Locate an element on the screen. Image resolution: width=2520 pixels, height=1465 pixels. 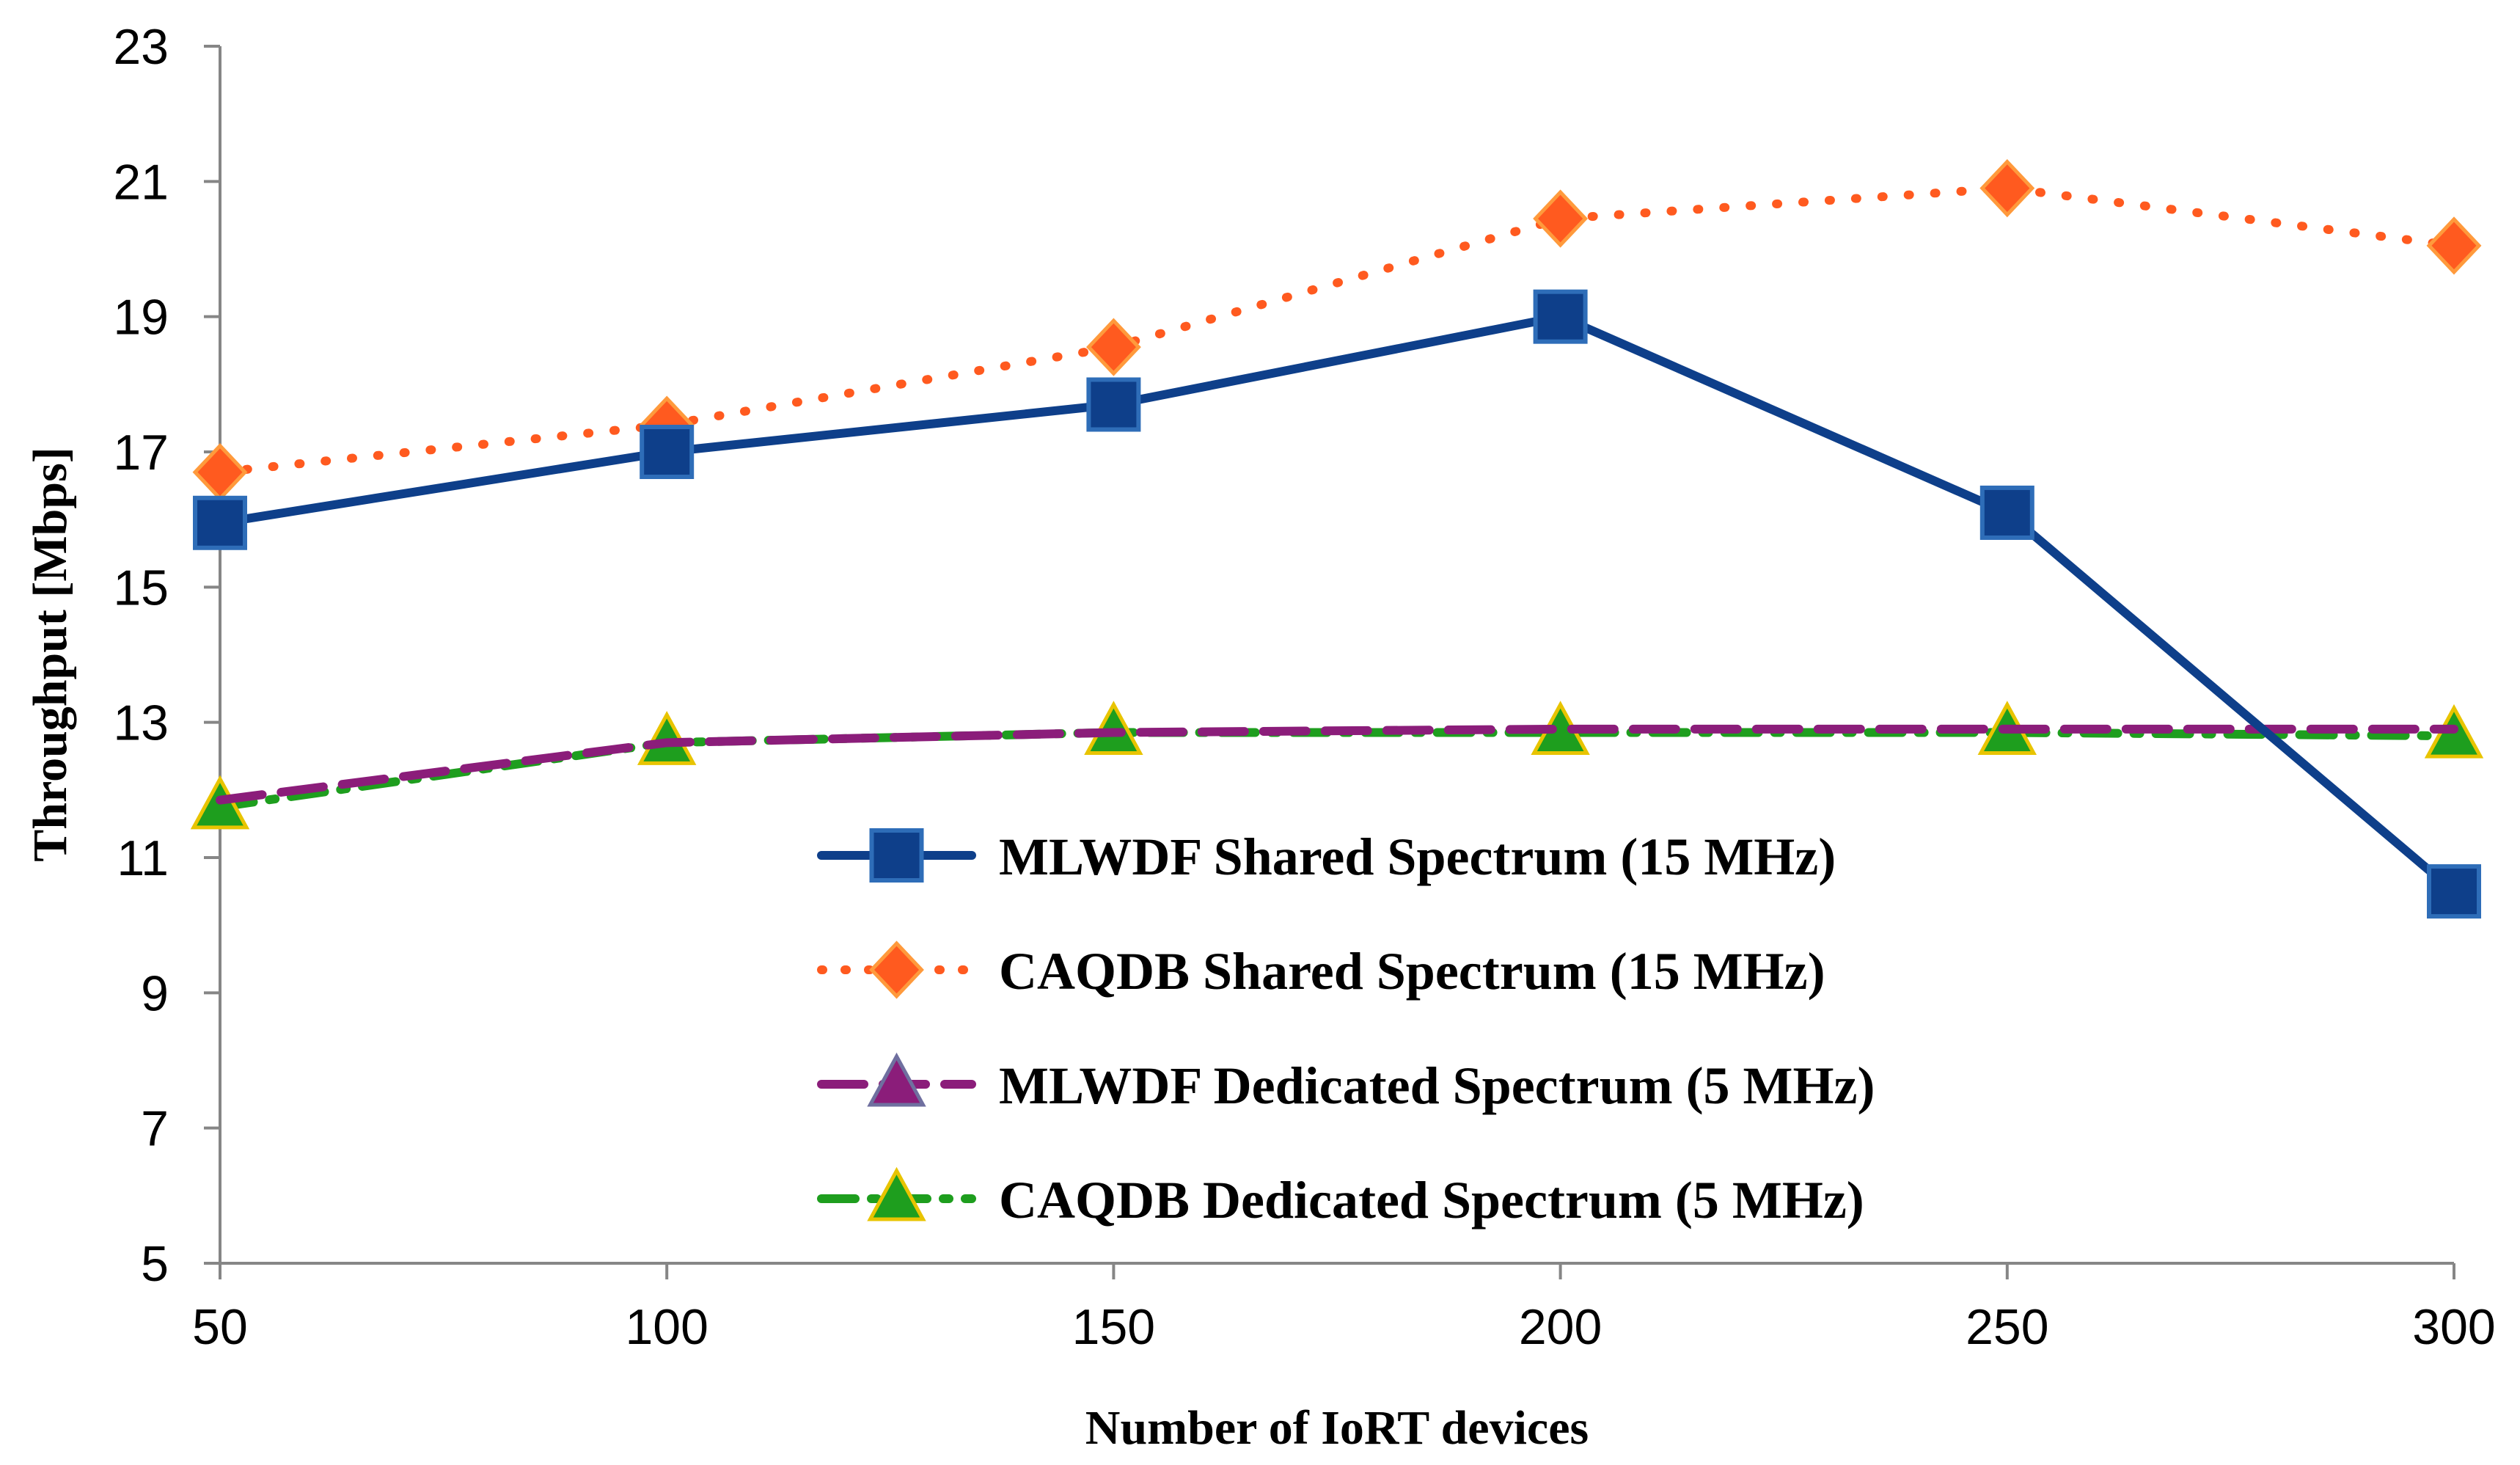
y-axis-title: Throughput [Mbps] is located at coordinates (50, 654).